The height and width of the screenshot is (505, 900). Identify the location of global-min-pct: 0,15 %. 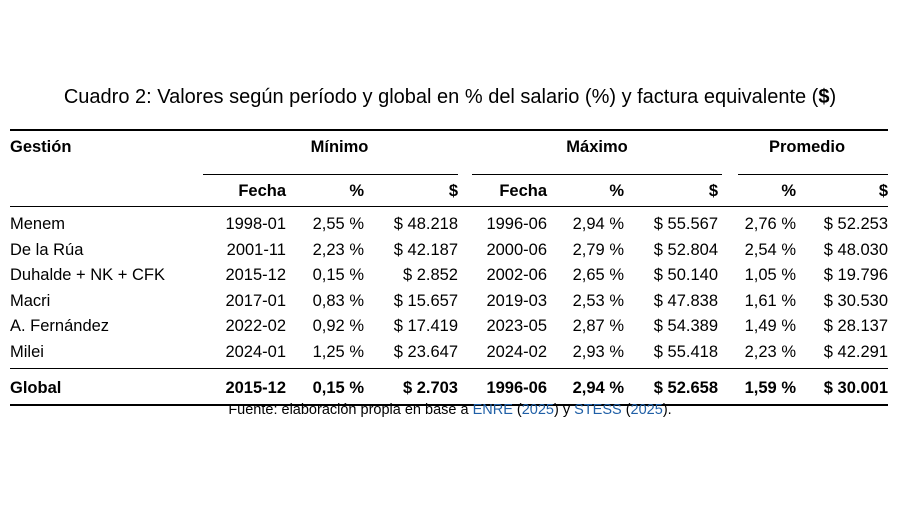
(338, 388).